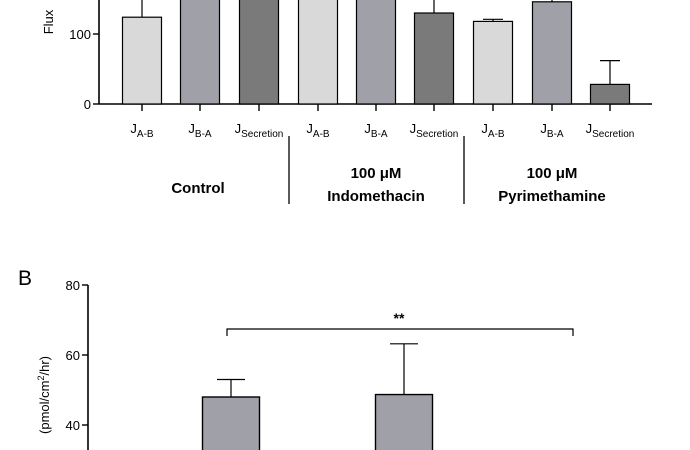  I want to click on y-axis-label: Flux, so click(48, 21).